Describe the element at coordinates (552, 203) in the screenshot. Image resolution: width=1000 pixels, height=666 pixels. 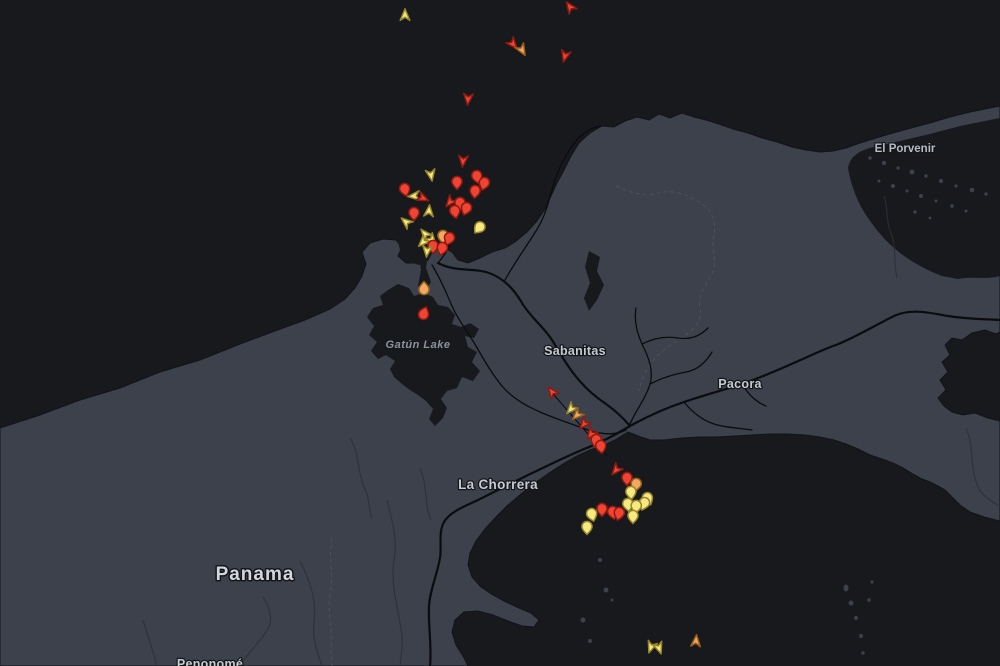
I see `road-portobelo` at that location.